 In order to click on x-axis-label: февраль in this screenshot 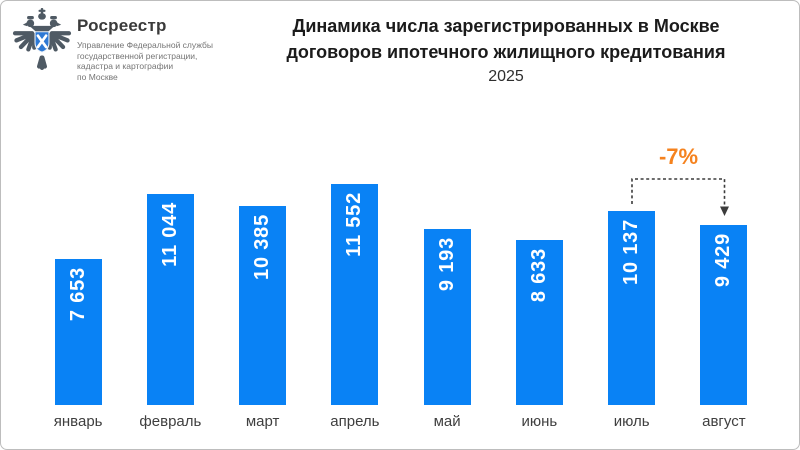, I will do `click(170, 421)`.